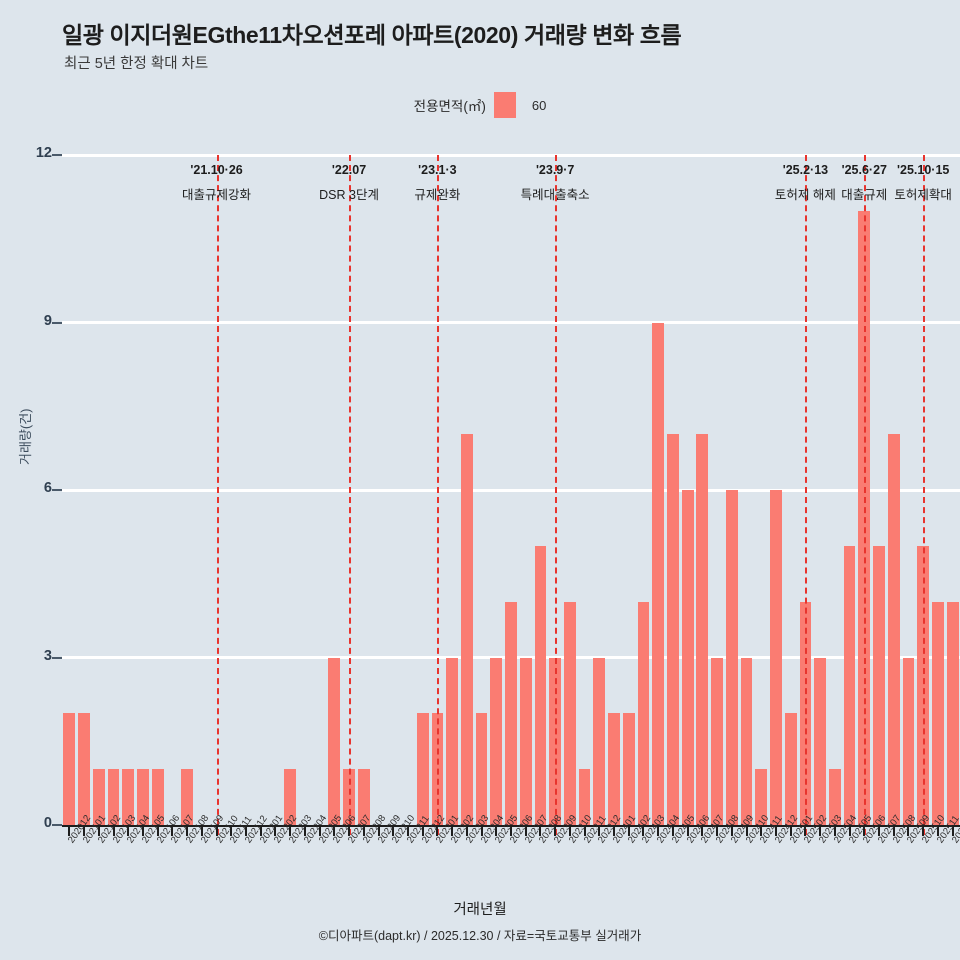  What do you see at coordinates (805, 195) in the screenshot?
I see `annotation-text-202502: 토허제 해제` at bounding box center [805, 195].